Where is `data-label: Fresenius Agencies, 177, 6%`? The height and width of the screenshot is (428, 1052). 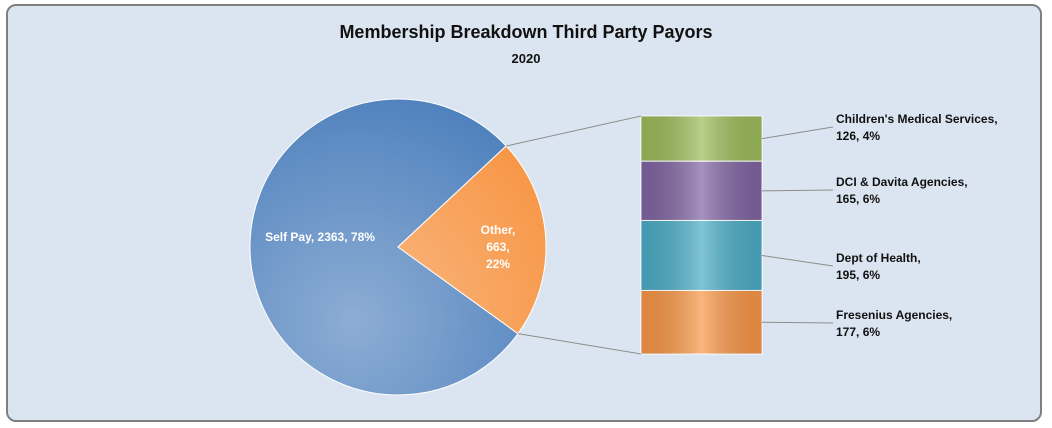 data-label: Fresenius Agencies, 177, 6% is located at coordinates (894, 323).